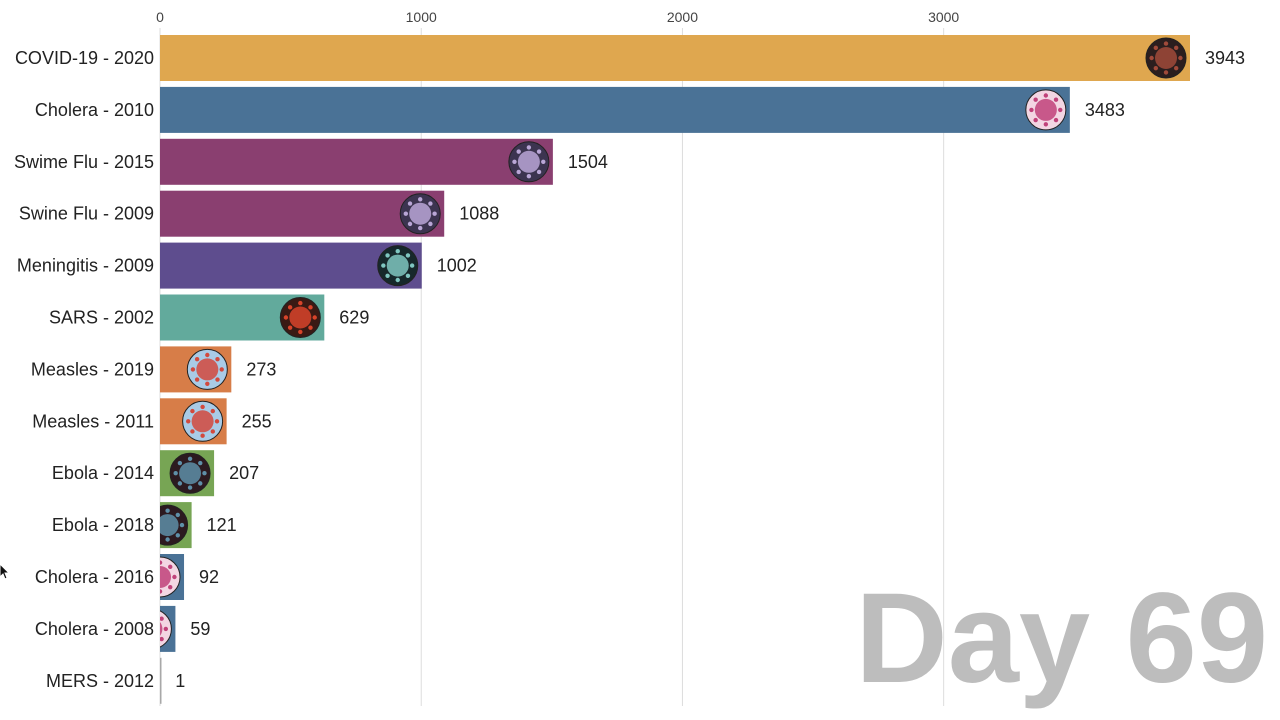 The width and height of the screenshot is (1280, 720). What do you see at coordinates (247, 265) in the screenshot?
I see `bar-row: Meningitis - 2009 1002` at bounding box center [247, 265].